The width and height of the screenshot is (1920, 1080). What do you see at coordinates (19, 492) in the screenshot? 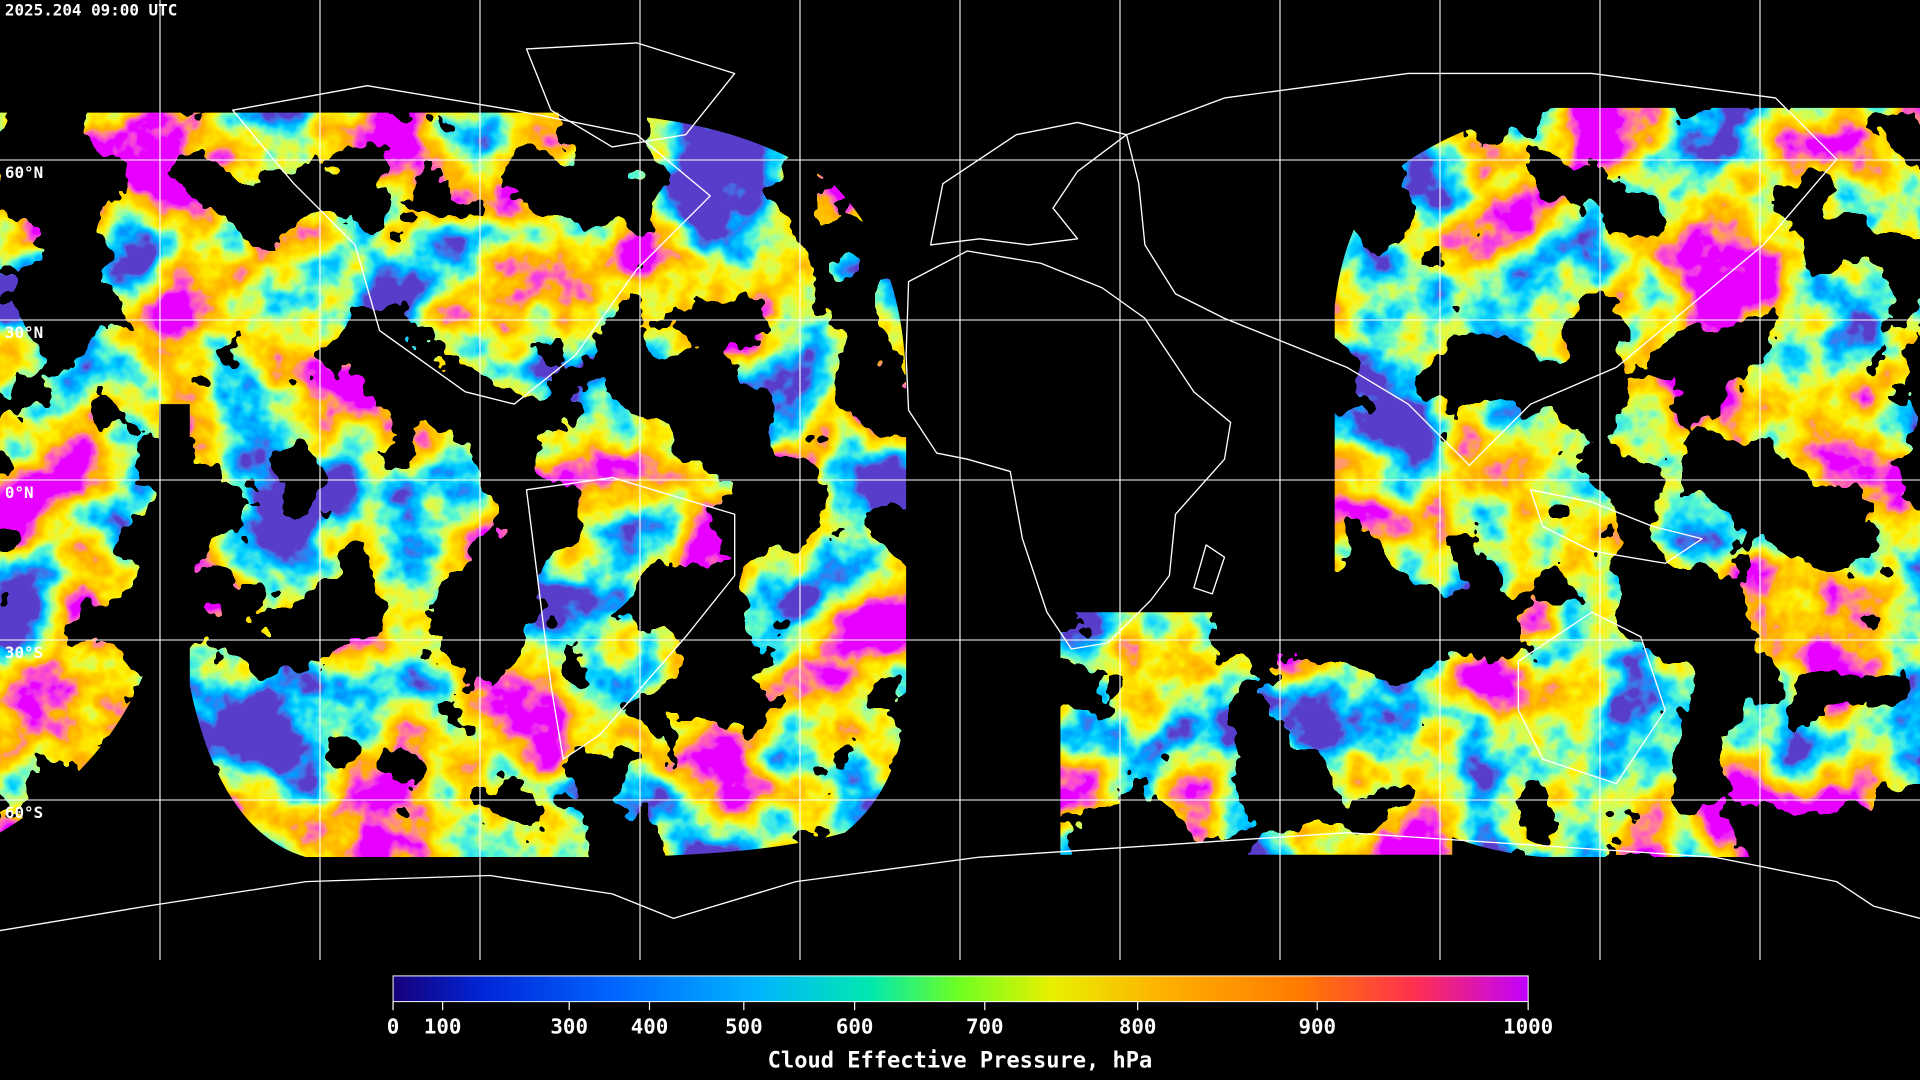
I see `latitude-label: 0°N` at bounding box center [19, 492].